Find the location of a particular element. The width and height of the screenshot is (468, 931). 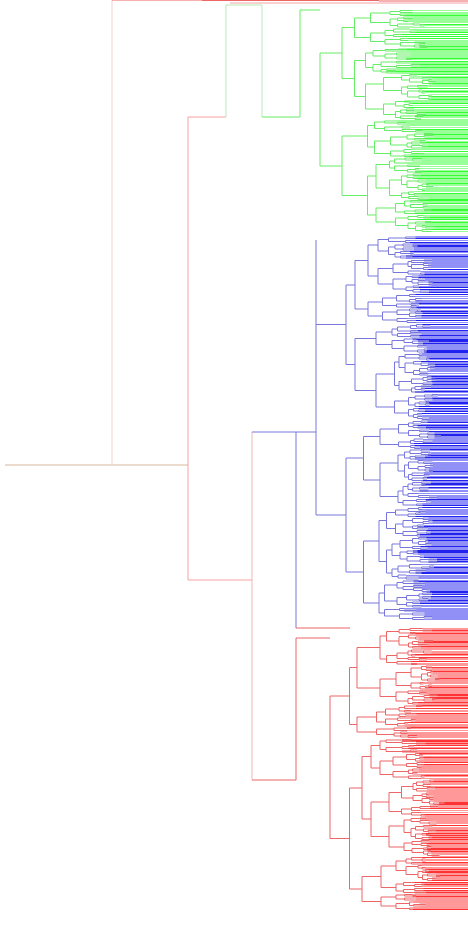

outgroup-branch is located at coordinates (289, 1).